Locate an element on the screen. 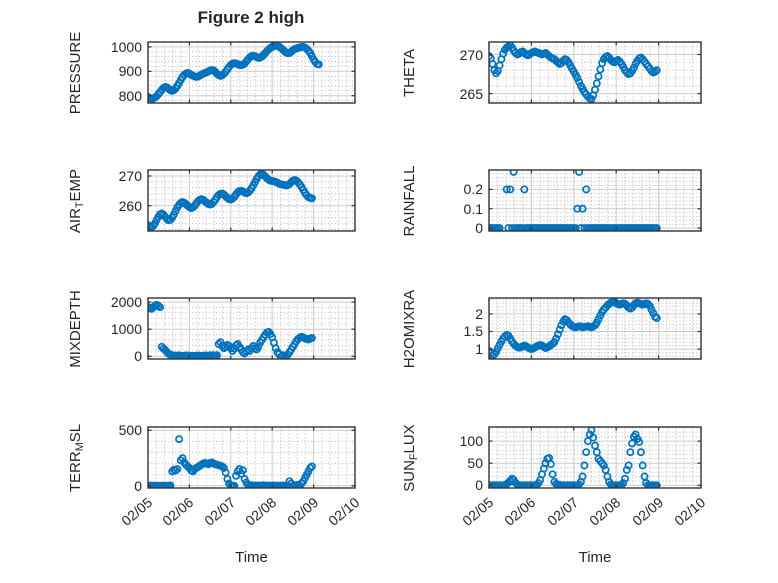 The width and height of the screenshot is (778, 583). mixdepth-ytick-label-2000: 2000 is located at coordinates (126, 302).